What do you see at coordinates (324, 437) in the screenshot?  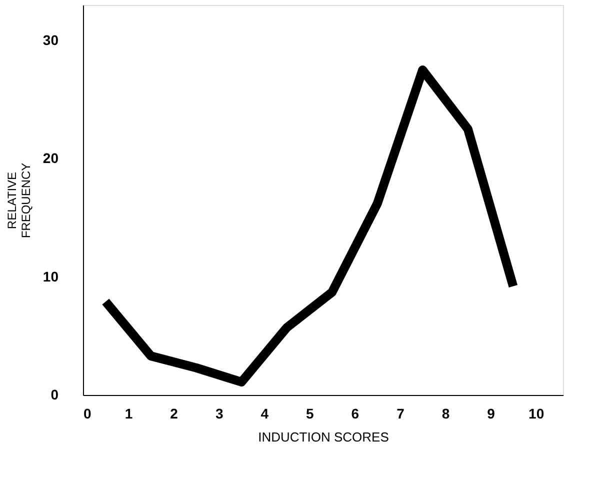 I see `x-axis-title: INDUCTION SCORES` at bounding box center [324, 437].